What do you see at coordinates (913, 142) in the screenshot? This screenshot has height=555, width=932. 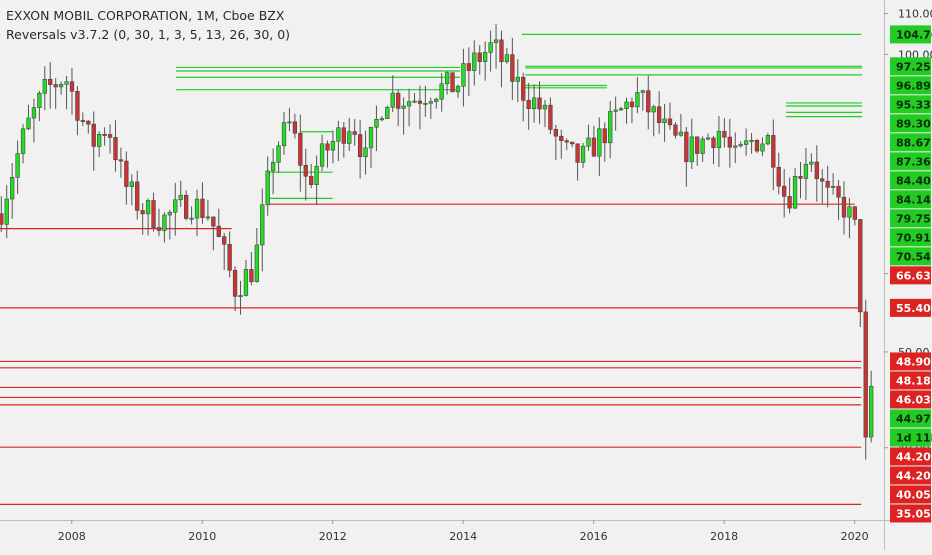 I see `price-tag-label: 88.67` at bounding box center [913, 142].